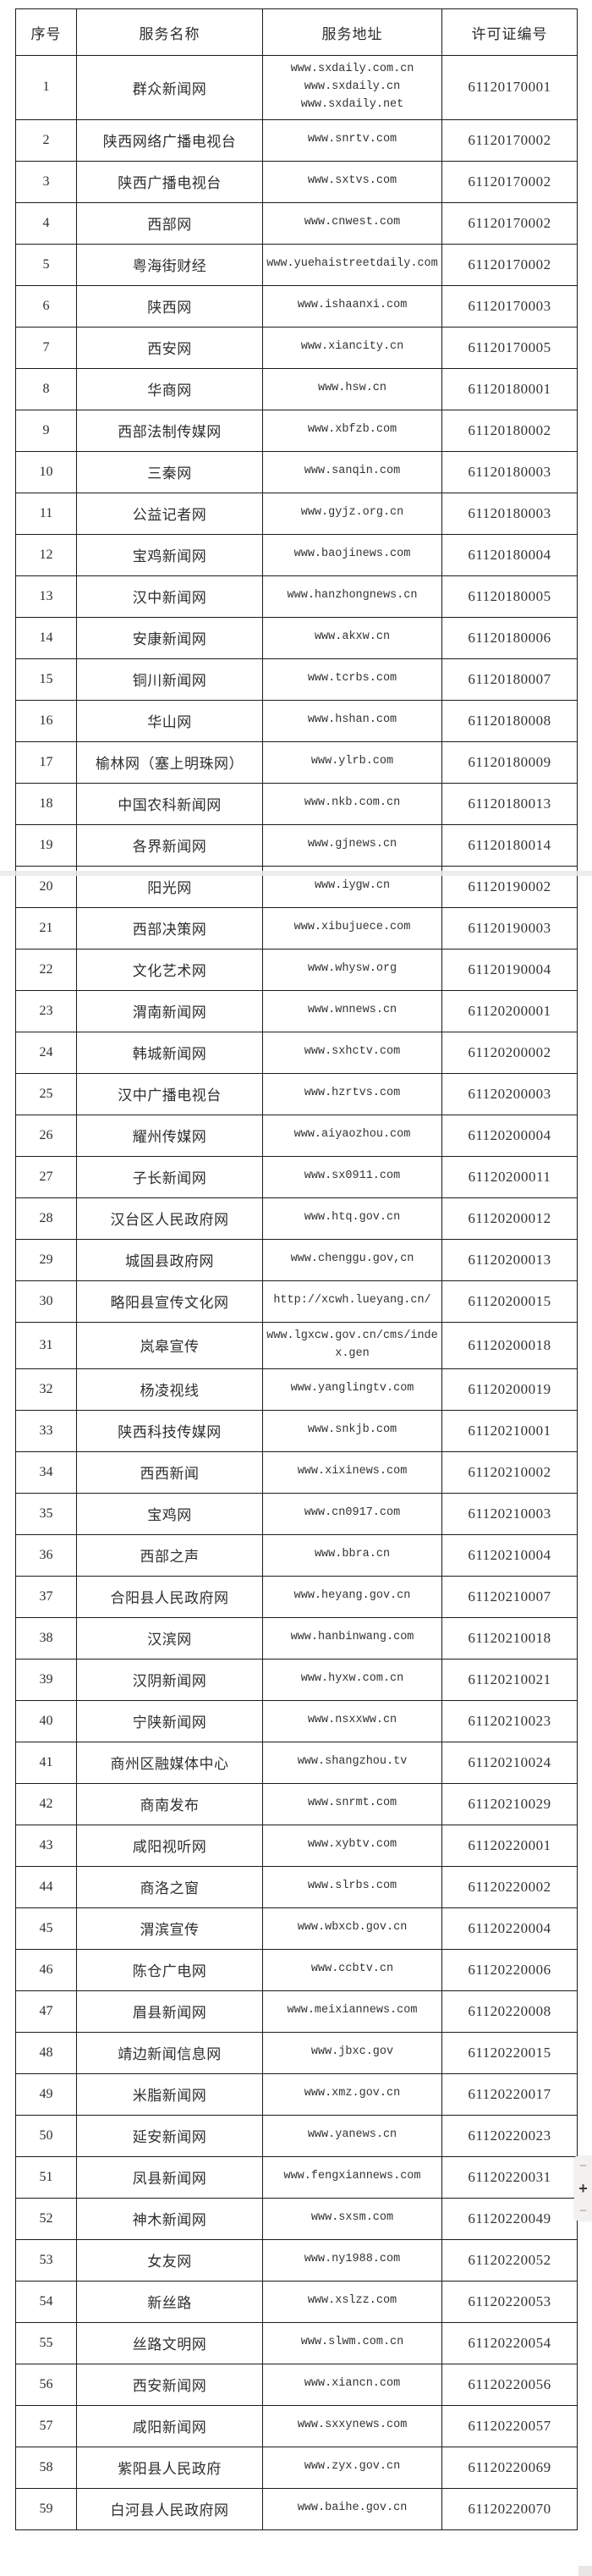 This screenshot has height=2576, width=592. What do you see at coordinates (510, 2177) in the screenshot?
I see `license-number-cell: 61120220031` at bounding box center [510, 2177].